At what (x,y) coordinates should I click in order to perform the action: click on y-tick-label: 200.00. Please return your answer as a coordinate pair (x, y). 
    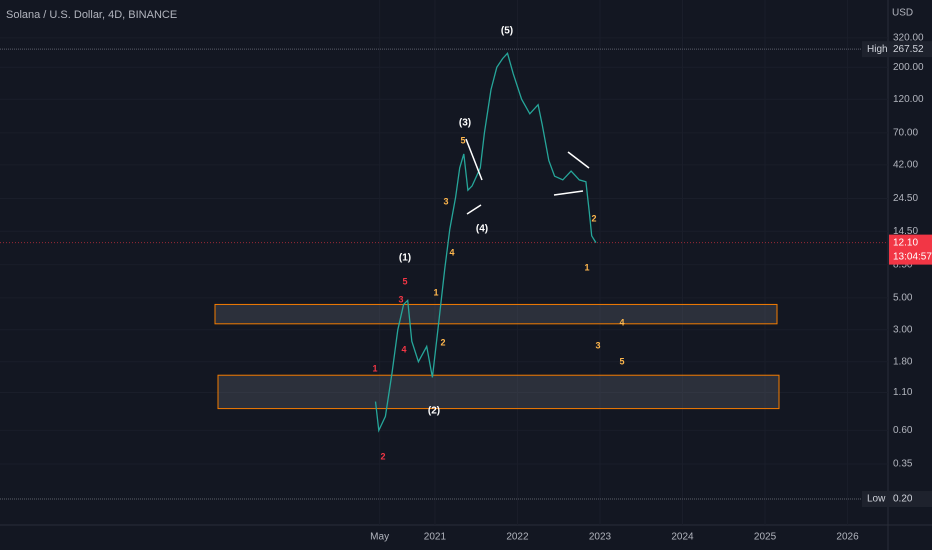
    Looking at the image, I should click on (908, 67).